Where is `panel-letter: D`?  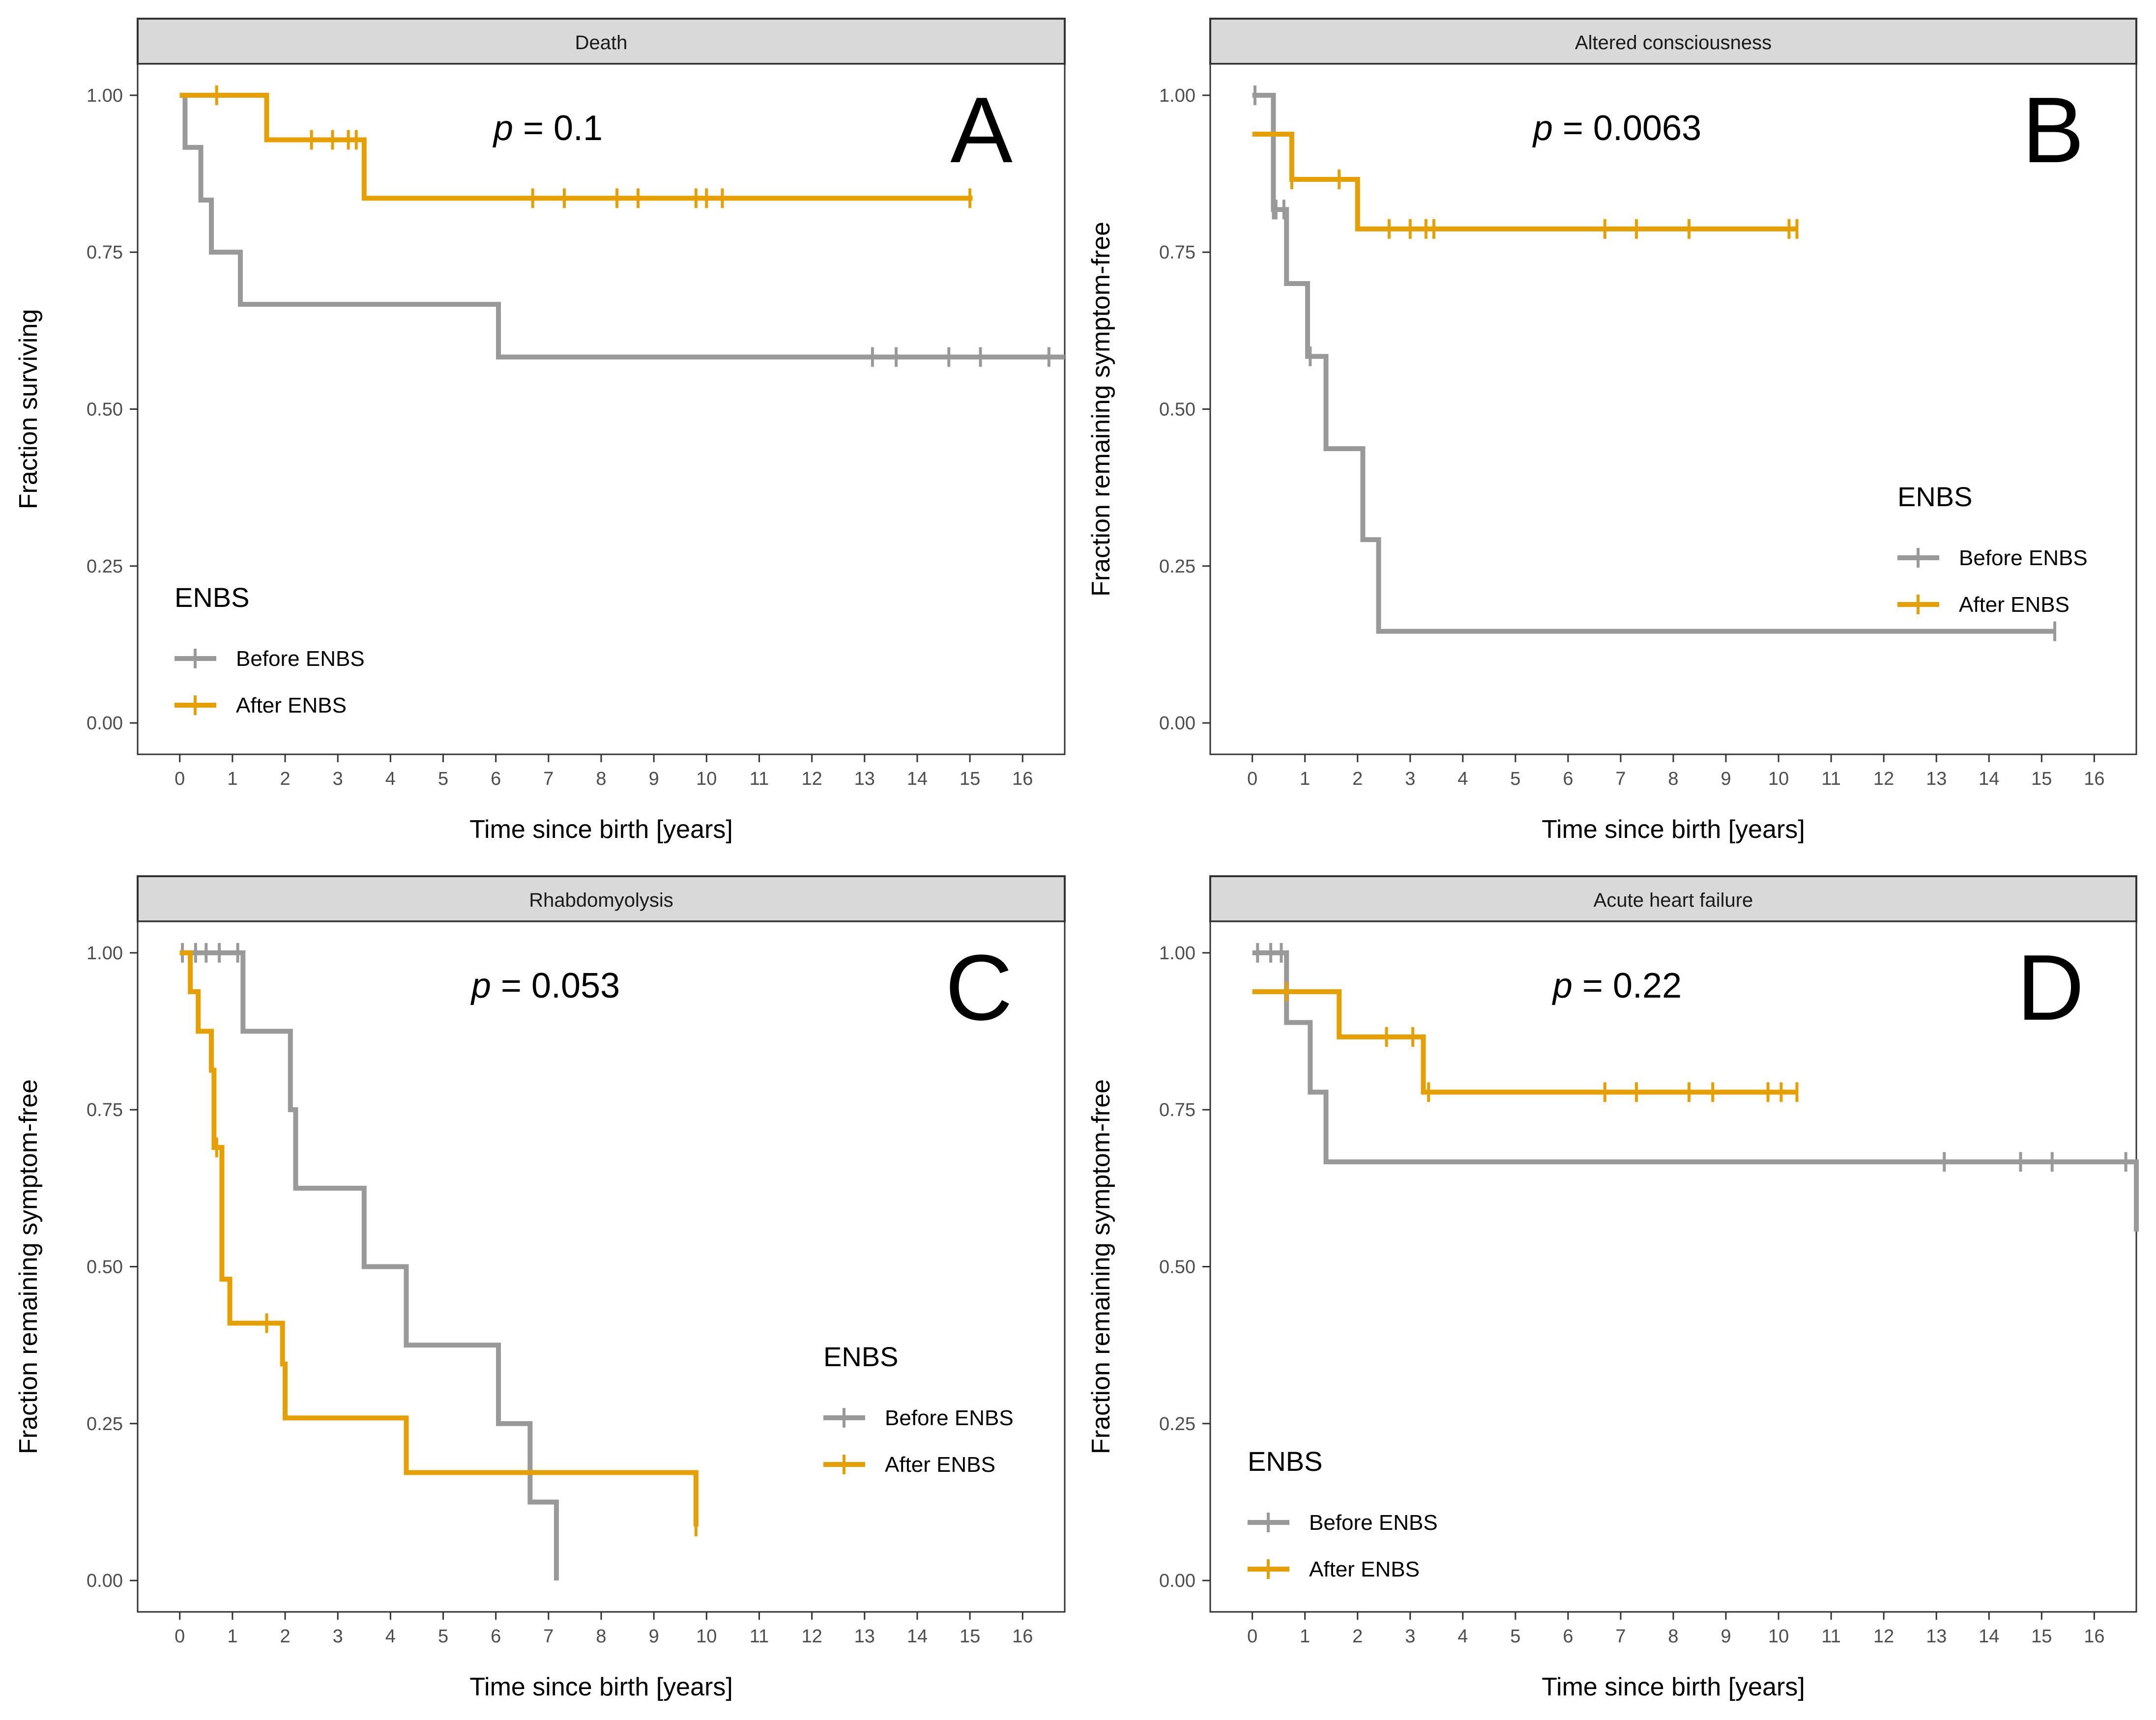
panel-letter: D is located at coordinates (2050, 988).